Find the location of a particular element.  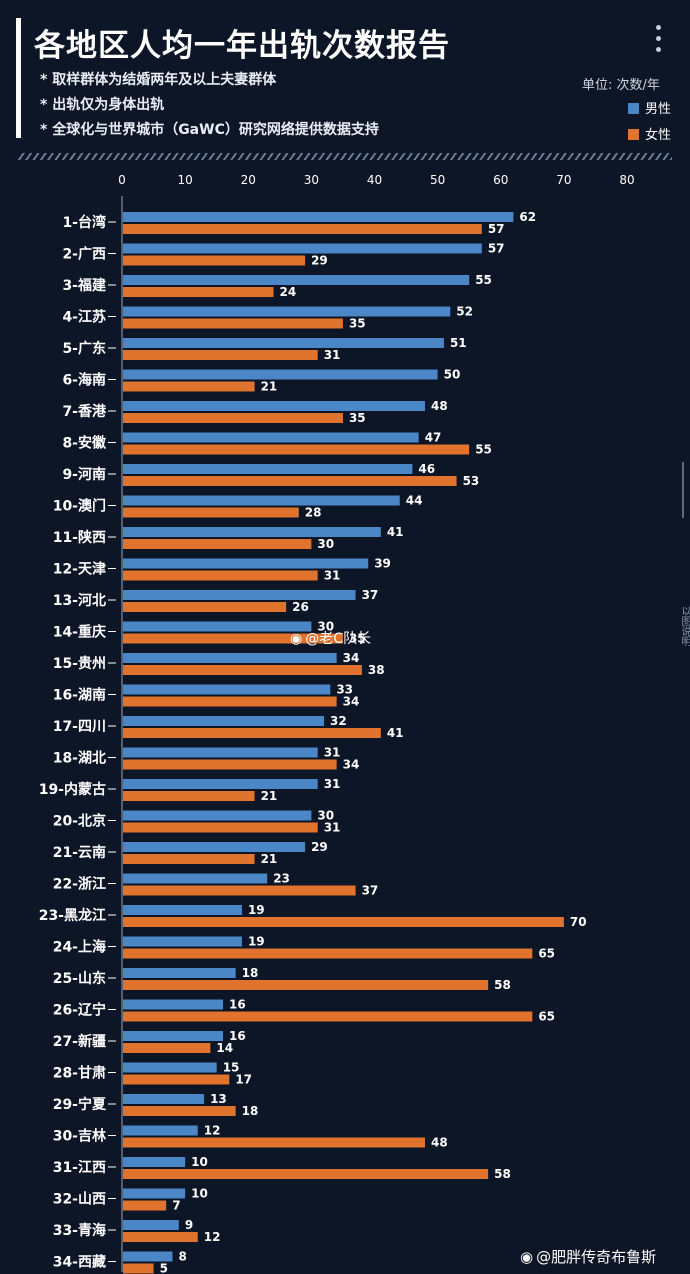

data-label: 23 is located at coordinates (281, 879).